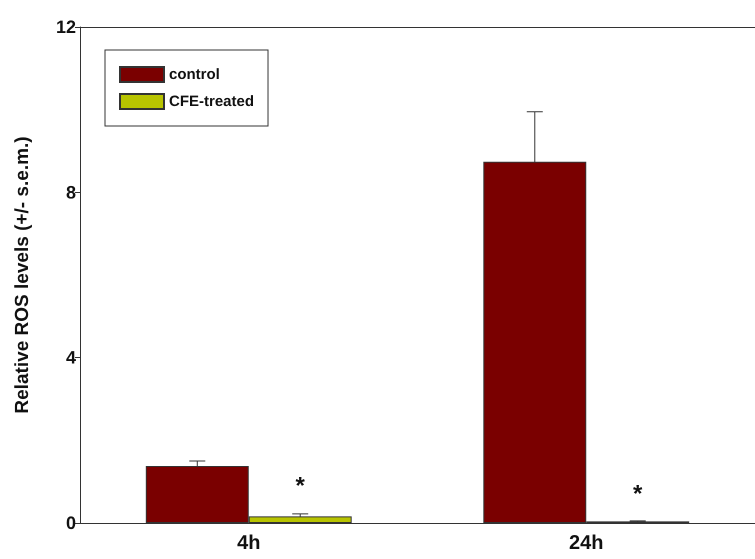 This screenshot has height=559, width=755. I want to click on legend-label: control, so click(194, 74).